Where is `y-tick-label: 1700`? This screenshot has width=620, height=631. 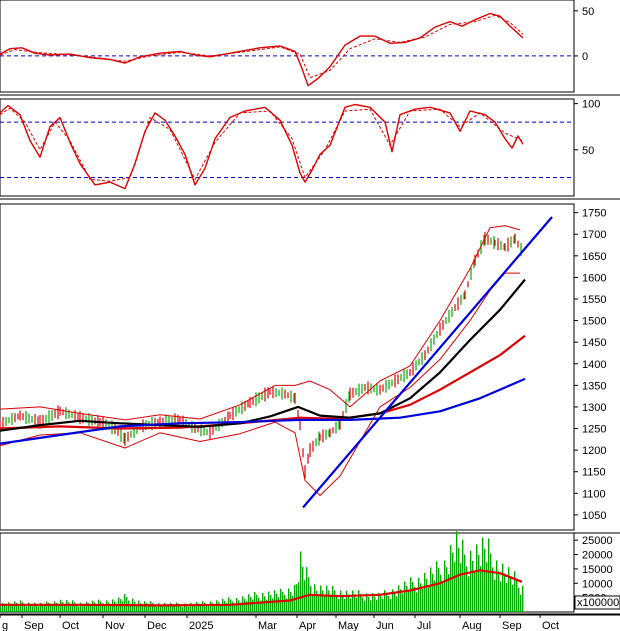 y-tick-label: 1700 is located at coordinates (594, 235).